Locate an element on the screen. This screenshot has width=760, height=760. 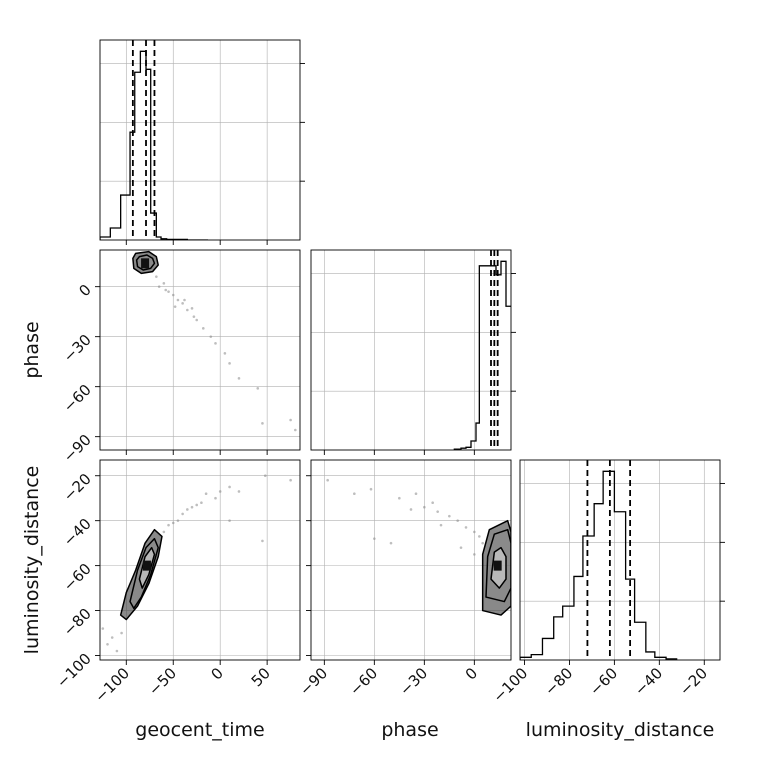
x-axis-label-phase: phase is located at coordinates (409, 730).